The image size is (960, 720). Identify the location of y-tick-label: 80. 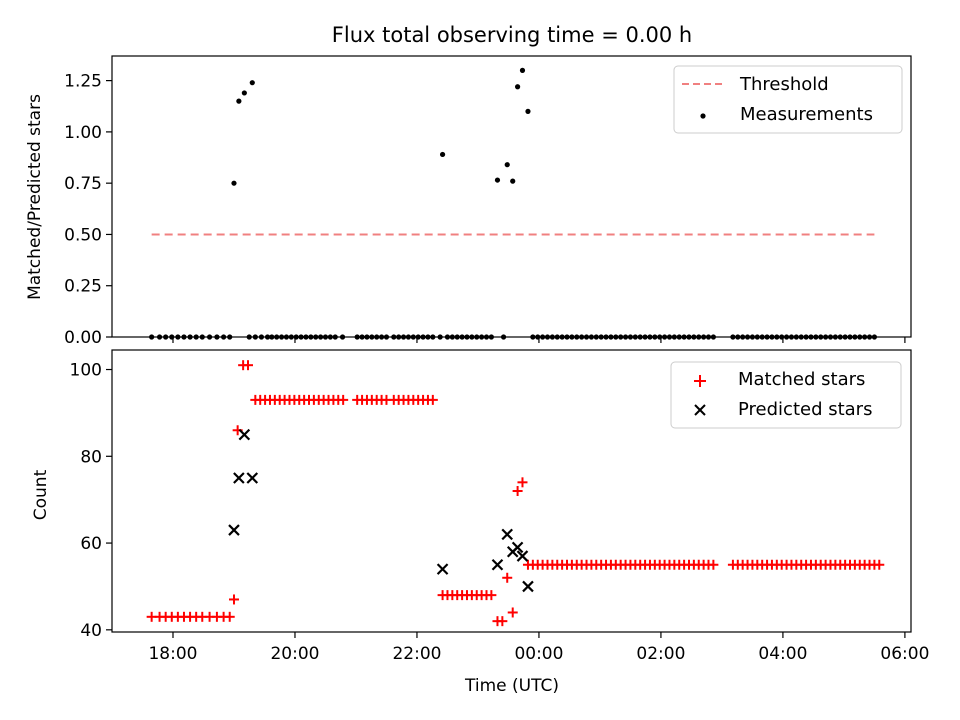
(91, 457).